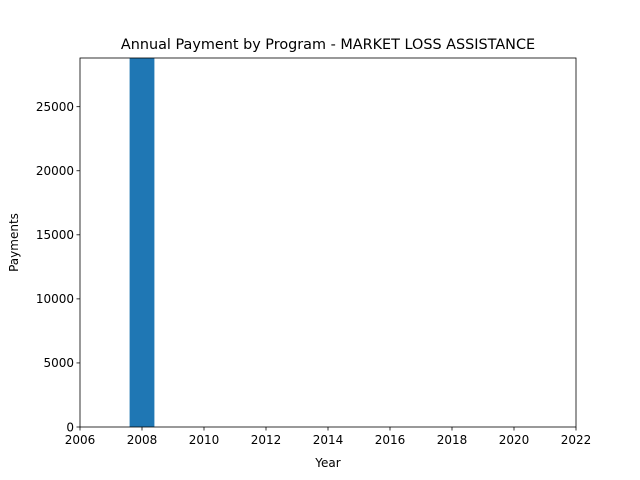 Image resolution: width=640 pixels, height=480 pixels. Describe the element at coordinates (58, 363) in the screenshot. I see `y-tick-label: 5000` at that location.